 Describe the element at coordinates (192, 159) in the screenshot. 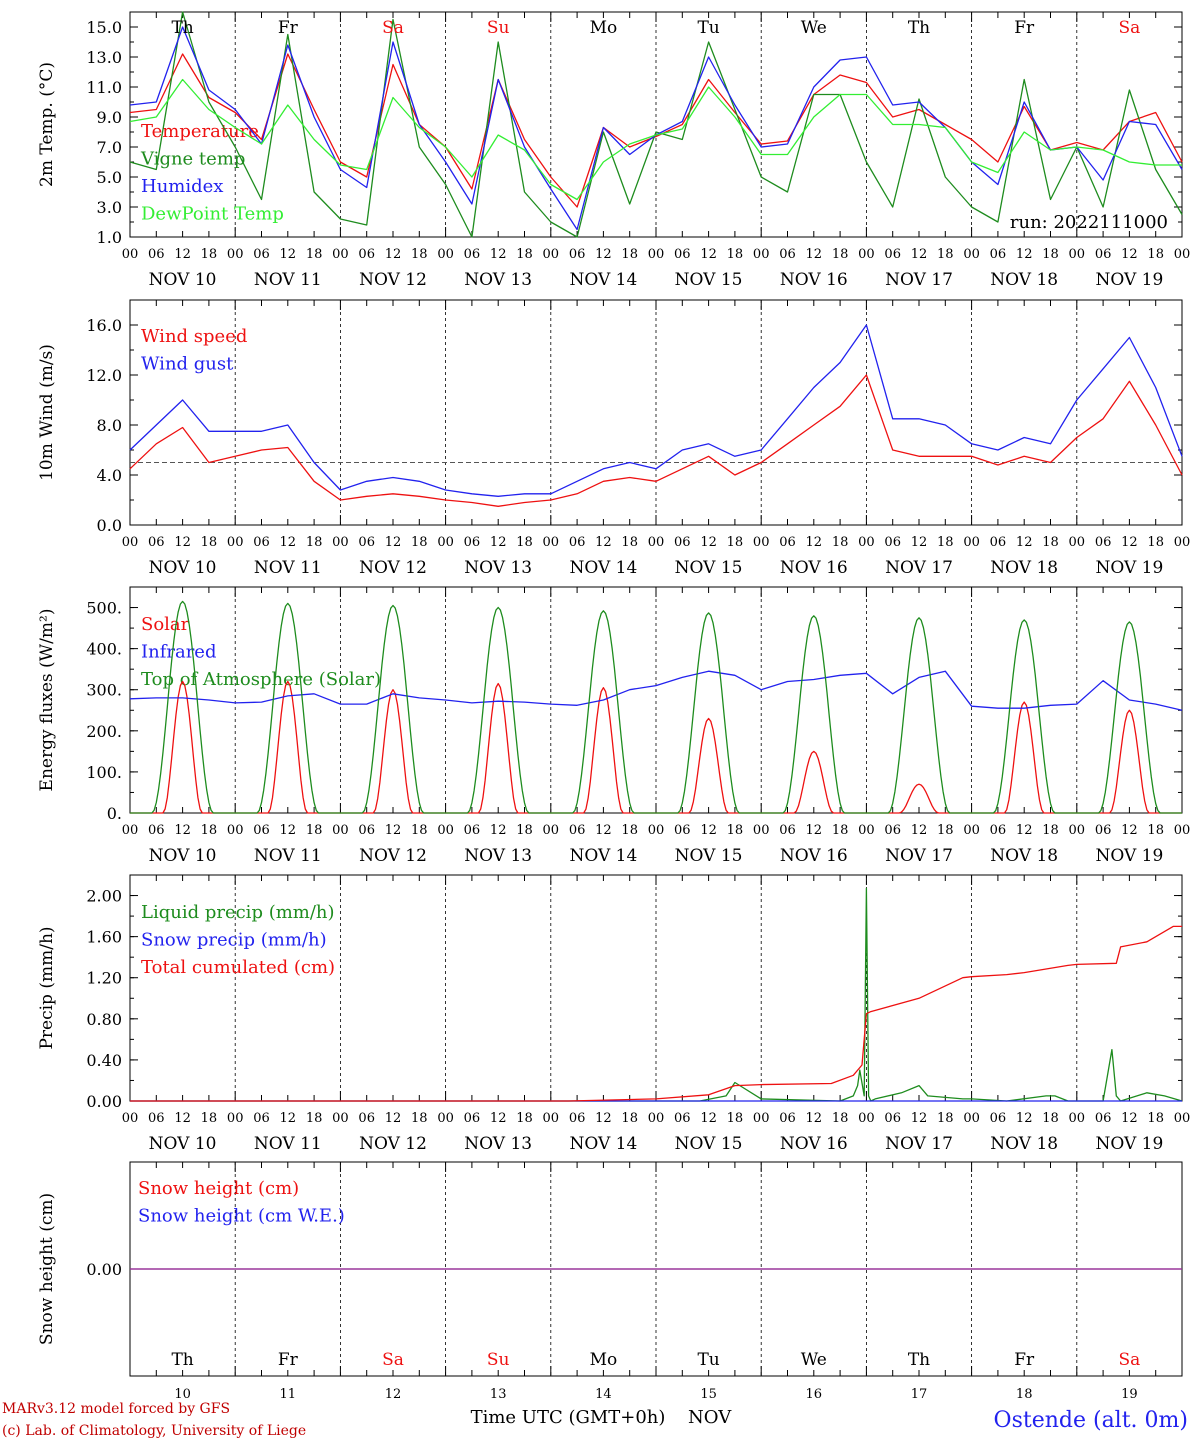

I see `legend-entry: Vigne temp` at that location.